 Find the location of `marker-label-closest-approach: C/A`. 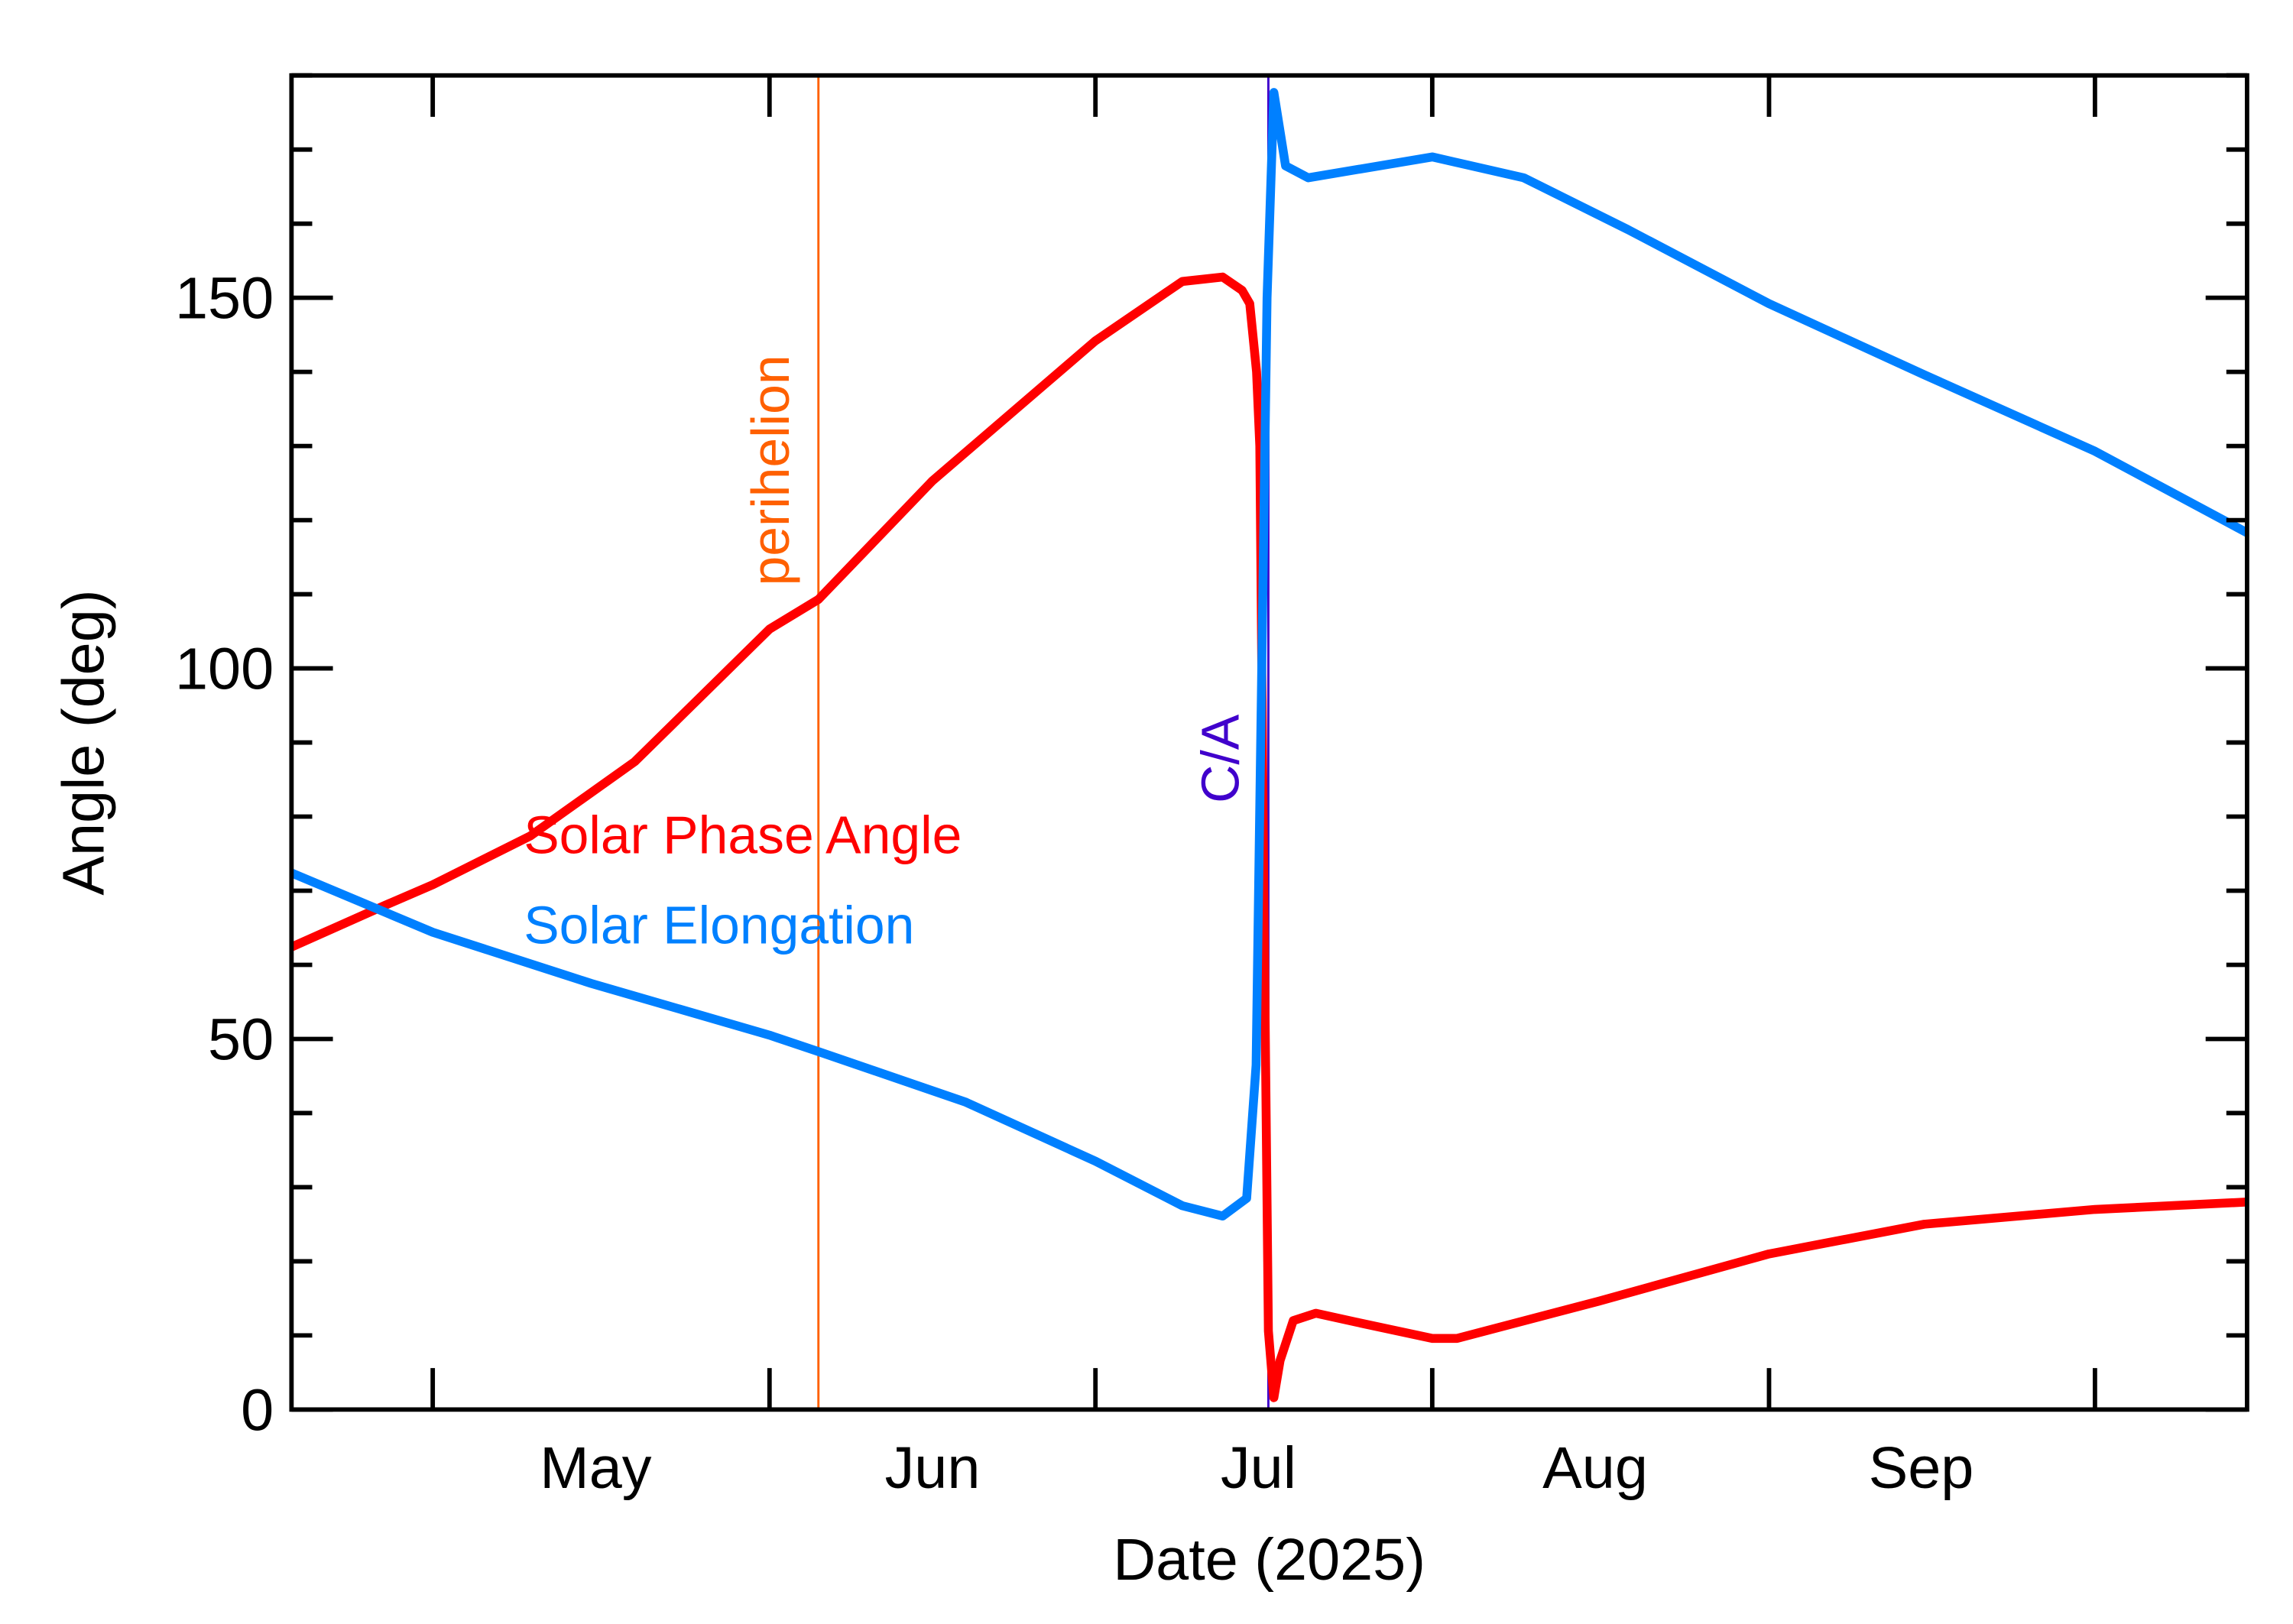

marker-label-closest-approach: C/A is located at coordinates (1220, 758).